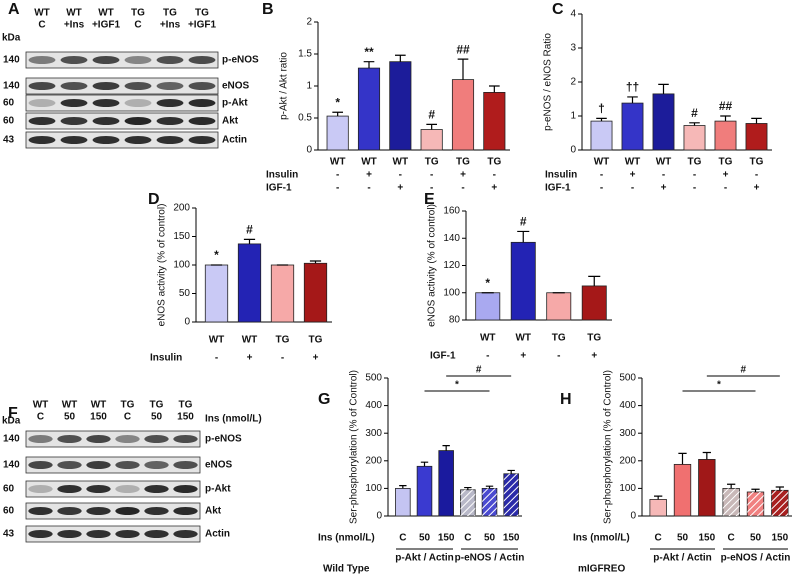 The height and width of the screenshot is (579, 800). I want to click on comparison-label: *, so click(719, 385).